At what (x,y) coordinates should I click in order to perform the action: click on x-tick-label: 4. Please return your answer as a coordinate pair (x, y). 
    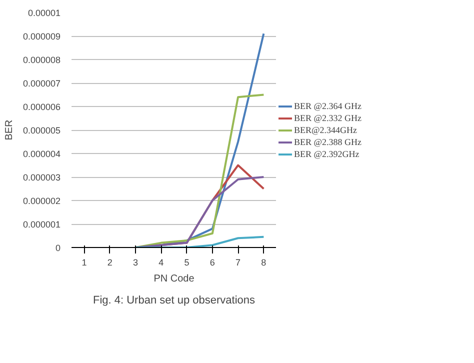
    Looking at the image, I should click on (161, 263).